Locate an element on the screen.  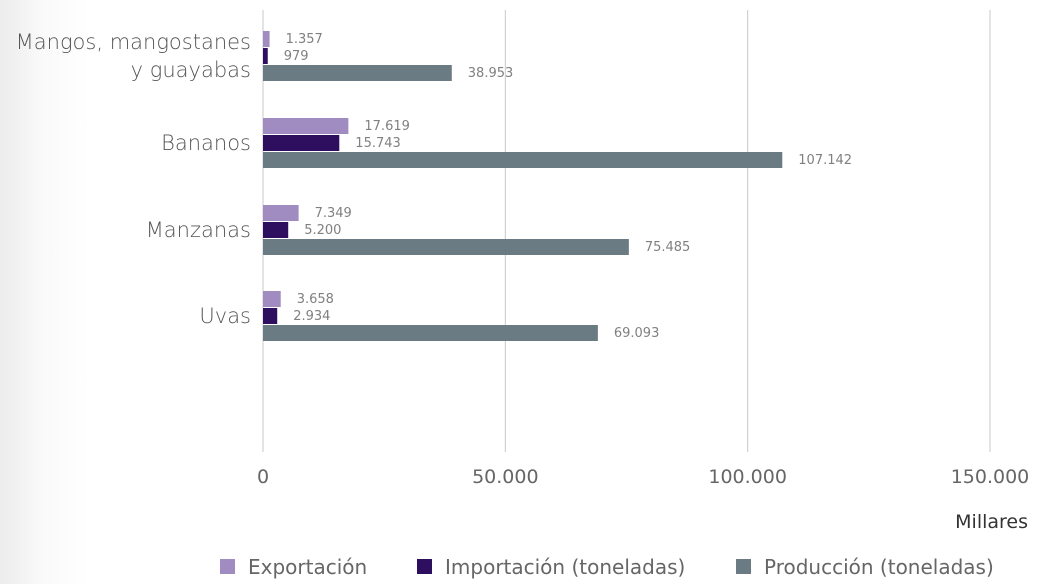
legend-label: Importación (toneladas) is located at coordinates (565, 567).